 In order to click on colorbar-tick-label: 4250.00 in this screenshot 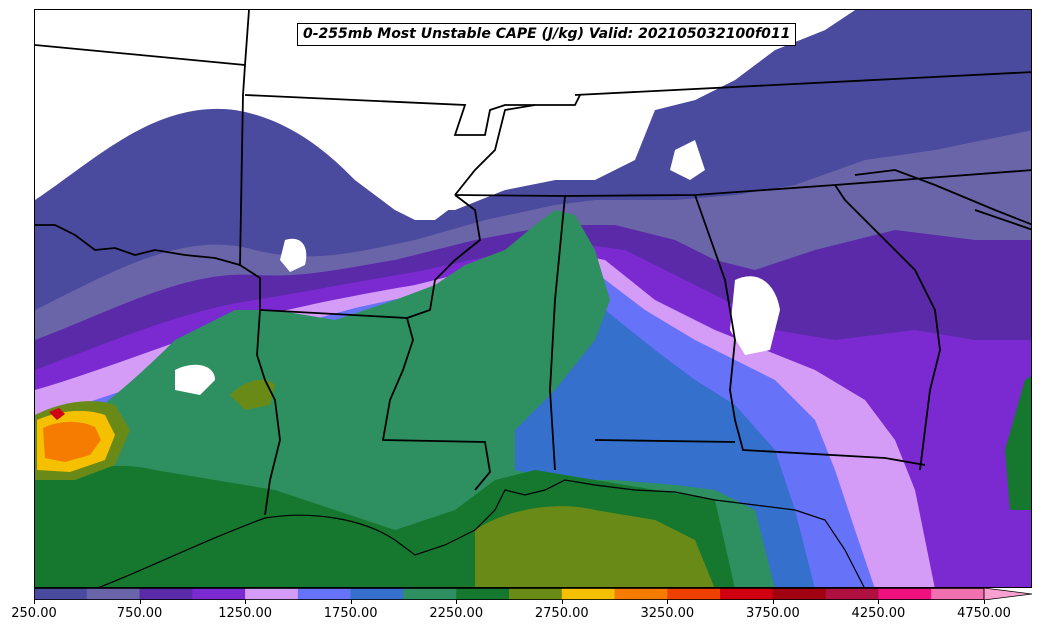, I will do `click(878, 613)`.